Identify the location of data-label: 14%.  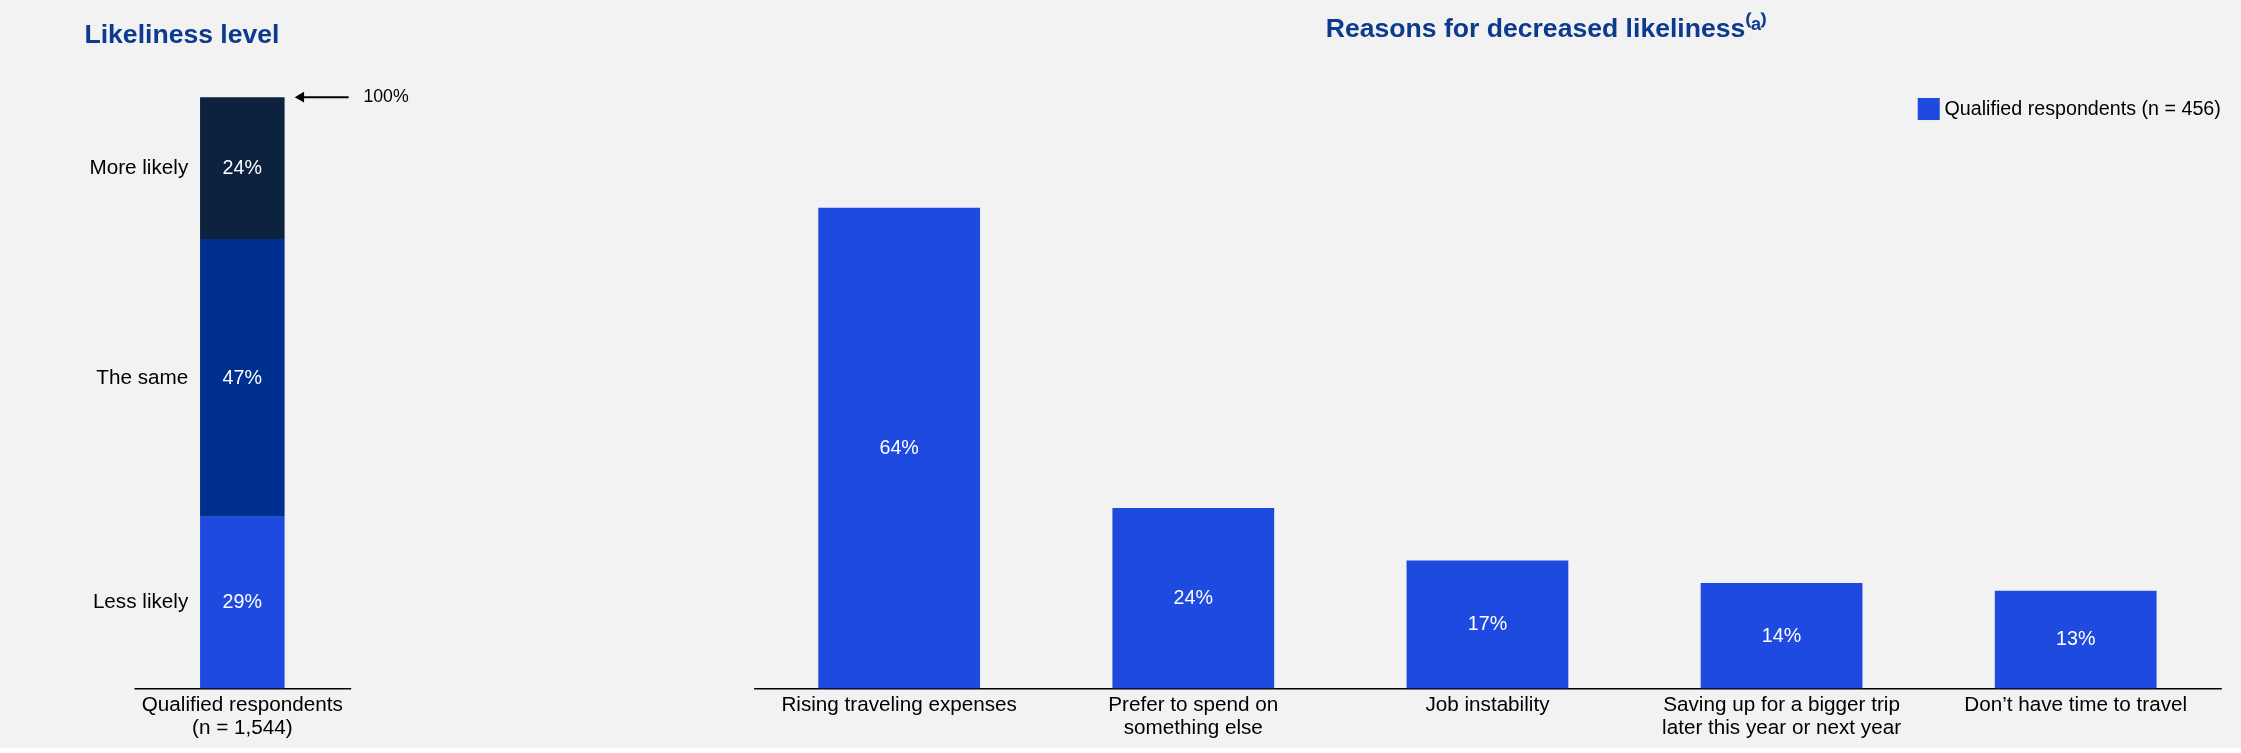
(1781, 634).